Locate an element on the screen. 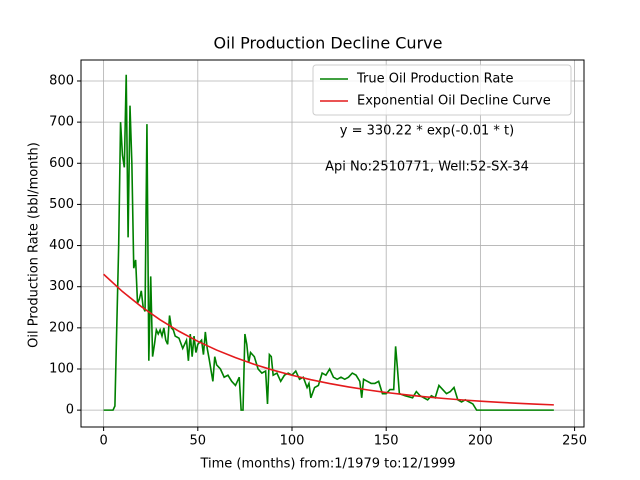  x-tick-label: 0 is located at coordinates (103, 441).